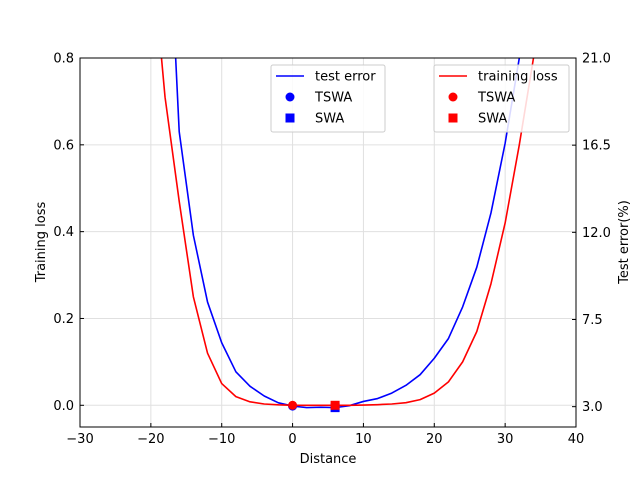 The width and height of the screenshot is (640, 480). I want to click on right-y-tick-label: 16.5, so click(596, 146).